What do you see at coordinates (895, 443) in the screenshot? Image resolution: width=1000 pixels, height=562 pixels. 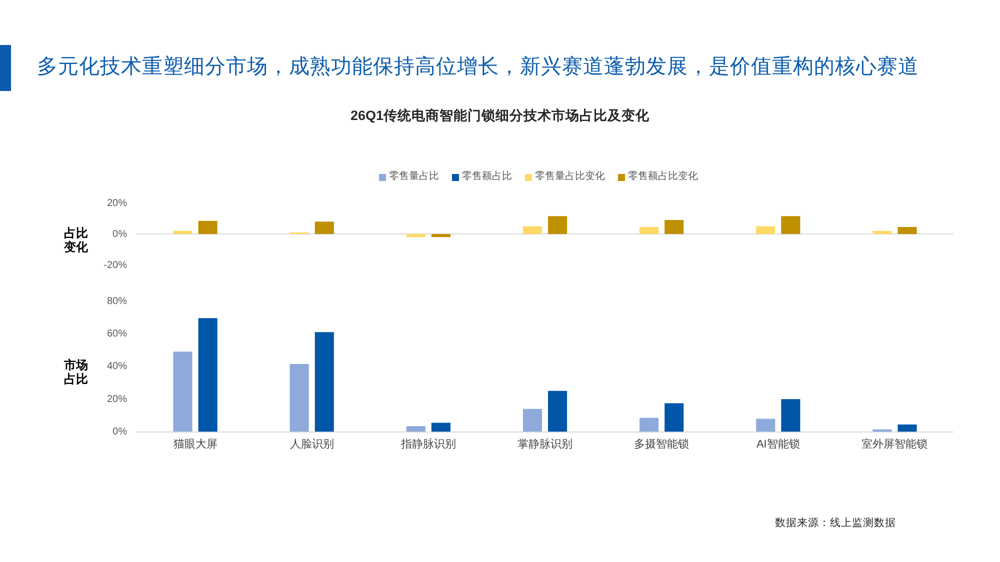 I see `x-tick-label: 室外屏智能锁` at bounding box center [895, 443].